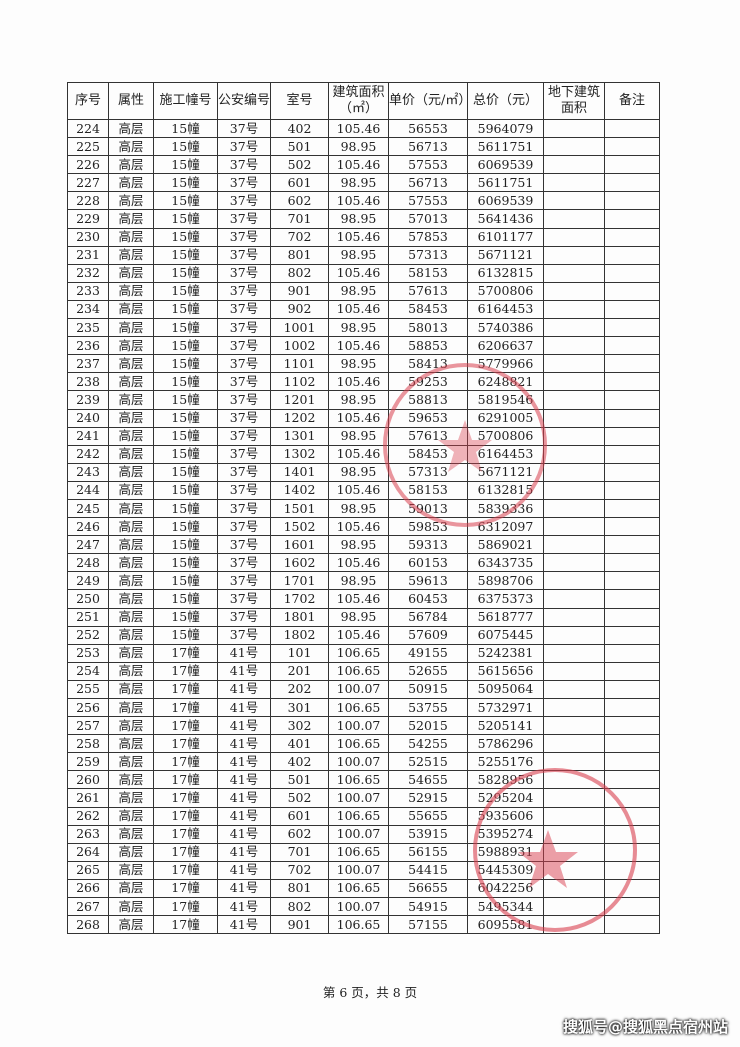 The height and width of the screenshot is (1047, 740). Describe the element at coordinates (88, 490) in the screenshot. I see `table-cell: 244` at that location.